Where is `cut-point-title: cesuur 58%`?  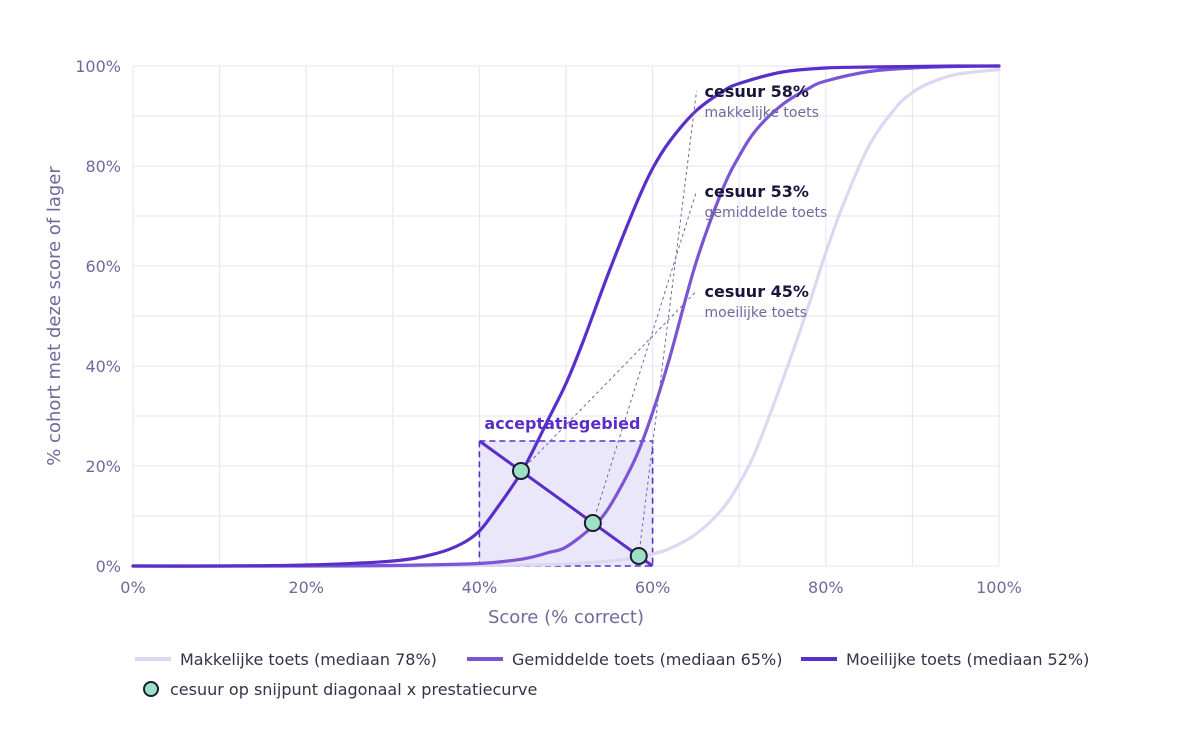 cut-point-title: cesuur 58% is located at coordinates (757, 91).